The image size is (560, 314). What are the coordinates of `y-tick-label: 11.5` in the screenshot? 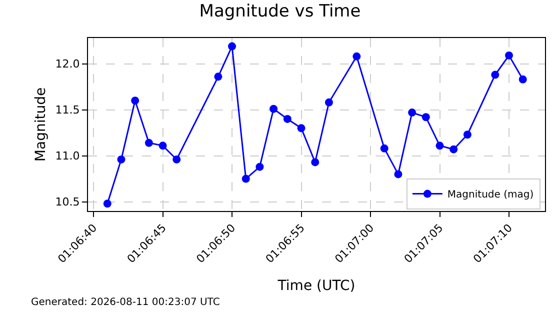 It's located at (67, 110).